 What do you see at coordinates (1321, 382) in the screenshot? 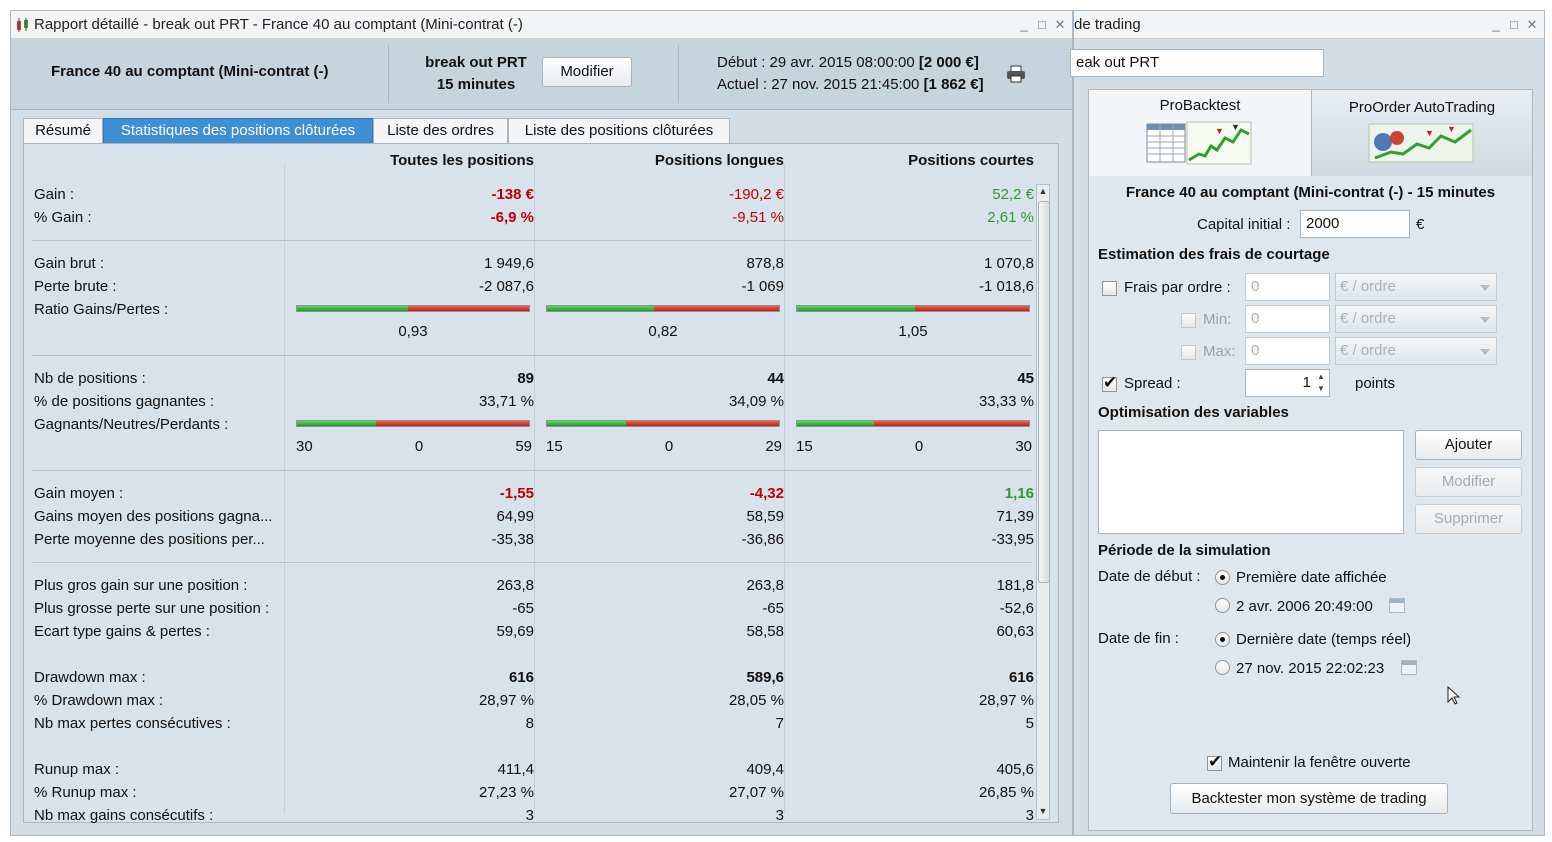
I see `spread-stepper: ▲ ▼` at bounding box center [1321, 382].